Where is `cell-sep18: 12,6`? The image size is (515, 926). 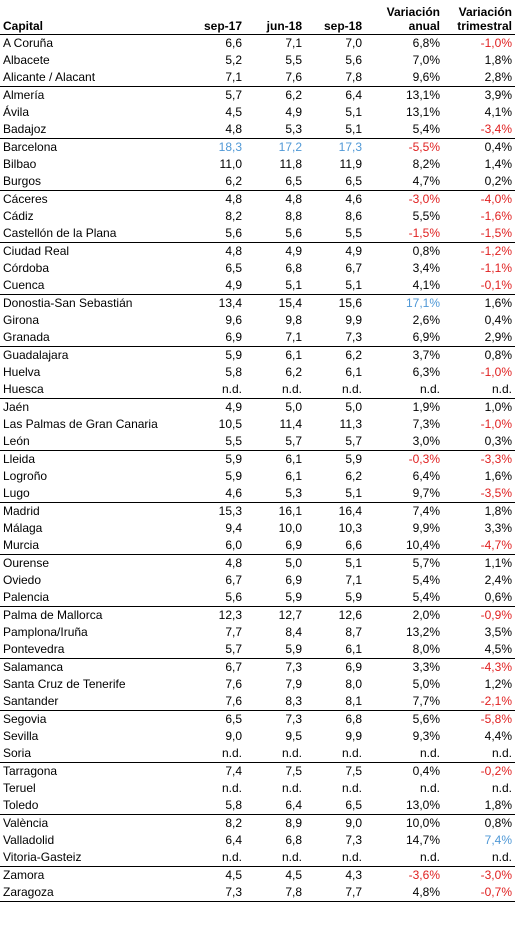 cell-sep18: 12,6 is located at coordinates (335, 615).